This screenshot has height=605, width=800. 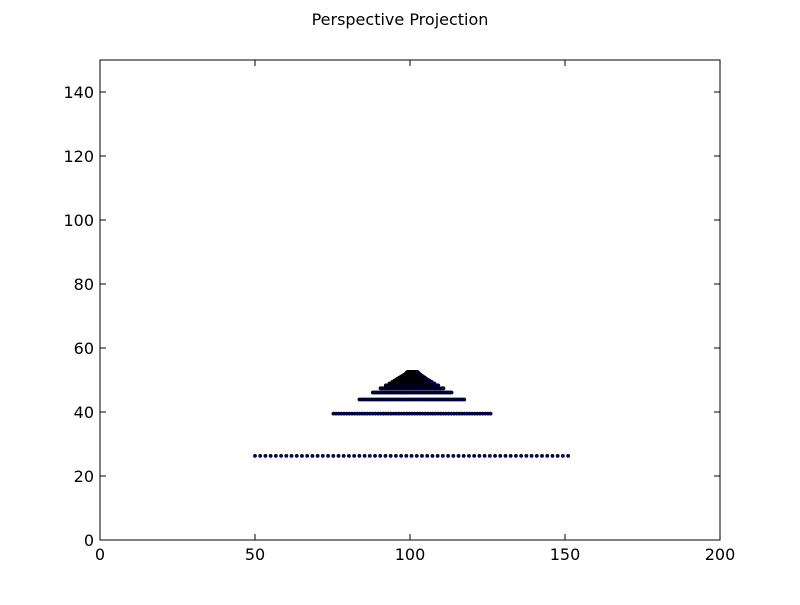 What do you see at coordinates (410, 554) in the screenshot?
I see `x-tick-label: 100` at bounding box center [410, 554].